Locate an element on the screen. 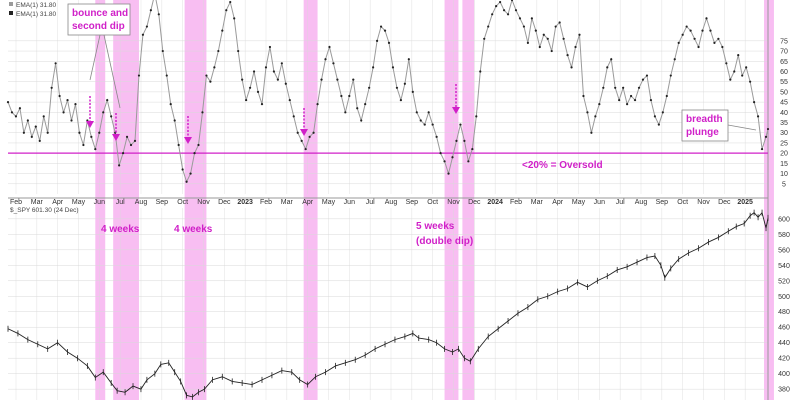 The height and width of the screenshot is (405, 800). y-tick-label: 540 is located at coordinates (784, 266).